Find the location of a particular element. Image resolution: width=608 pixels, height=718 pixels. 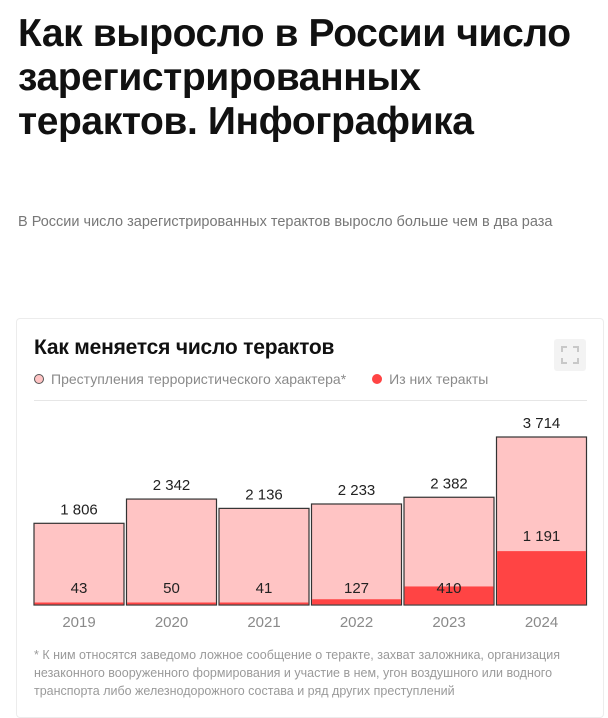

legend-item-attacks: Из них теракты is located at coordinates (430, 379).